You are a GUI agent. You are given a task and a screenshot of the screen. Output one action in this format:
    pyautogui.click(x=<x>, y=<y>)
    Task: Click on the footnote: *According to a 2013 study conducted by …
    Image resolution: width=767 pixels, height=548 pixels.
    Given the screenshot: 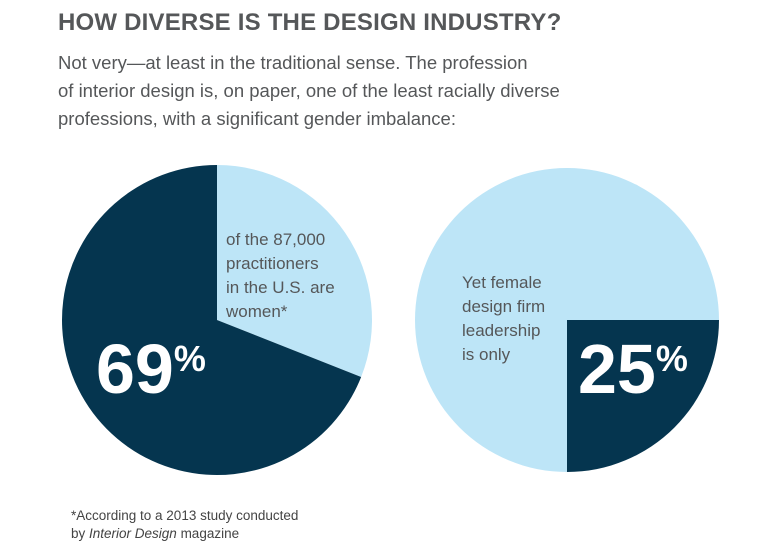 What is the action you would take?
    pyautogui.click(x=184, y=525)
    